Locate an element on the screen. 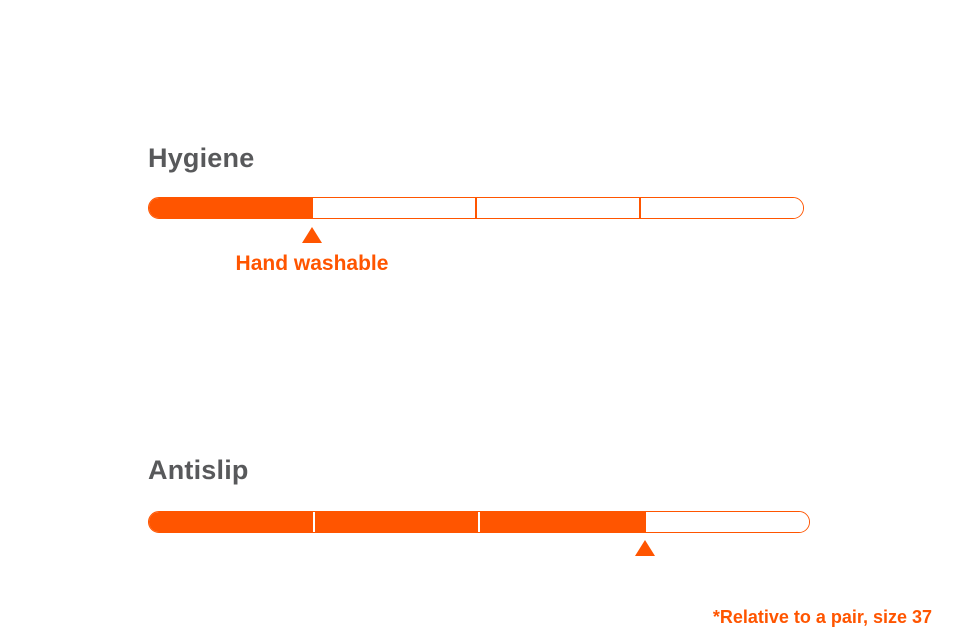 The height and width of the screenshot is (640, 960). rating-hygiene: Hygiene Hand washable is located at coordinates (476, 208).